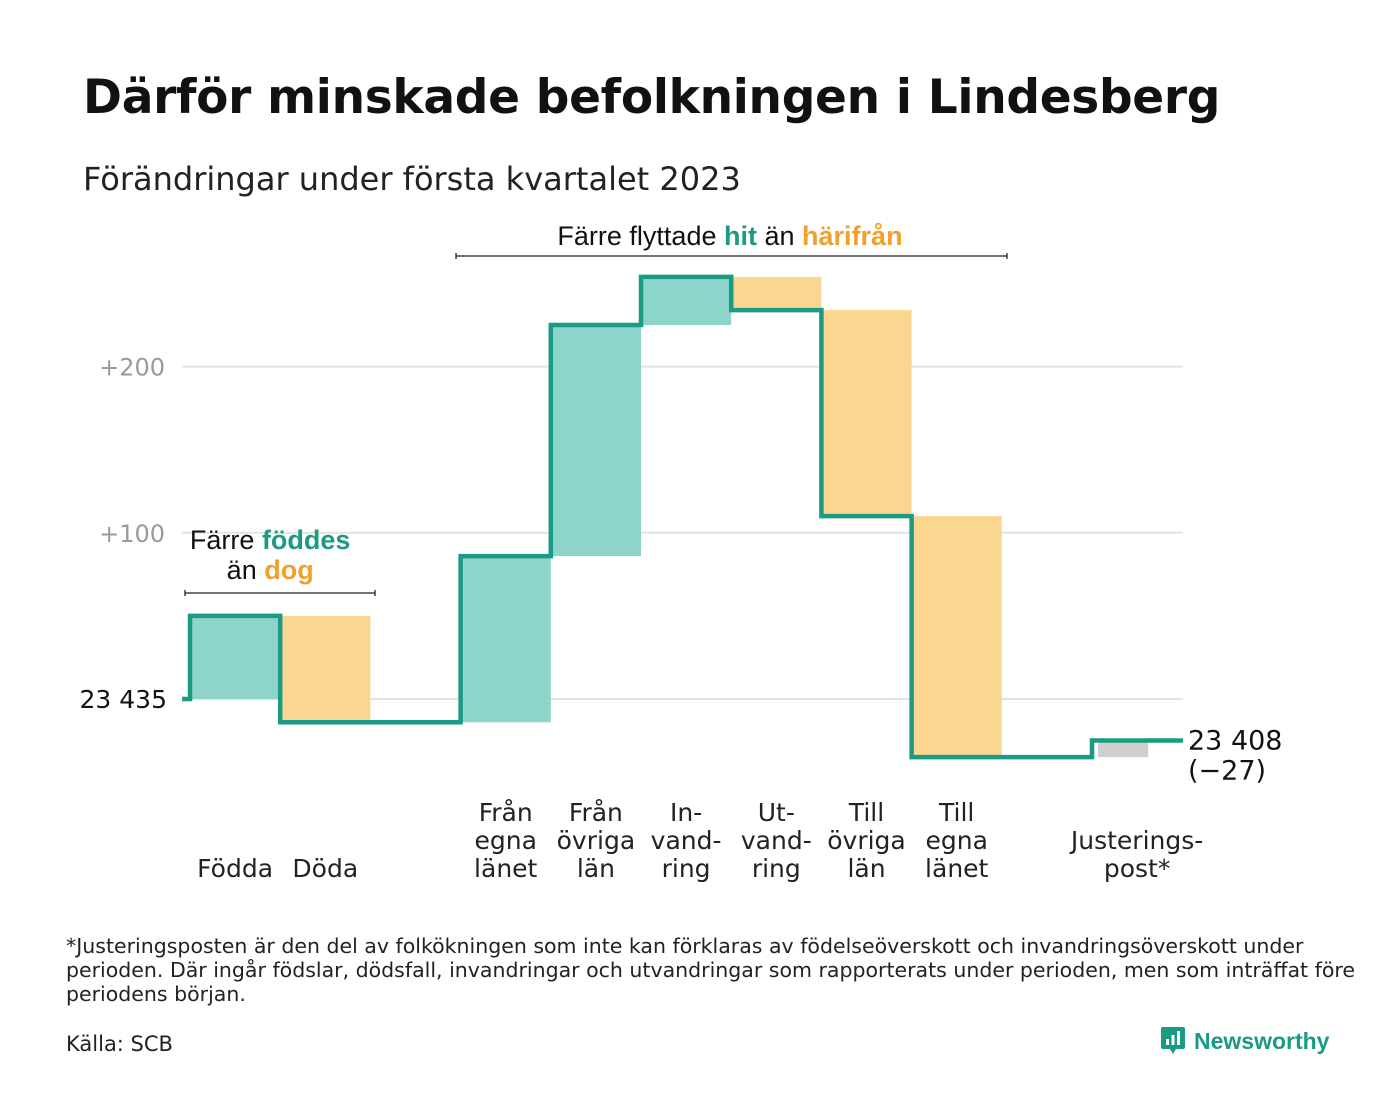  I want to click on annotation-migration: Färre flyttade hit än härifrån, so click(729, 236).